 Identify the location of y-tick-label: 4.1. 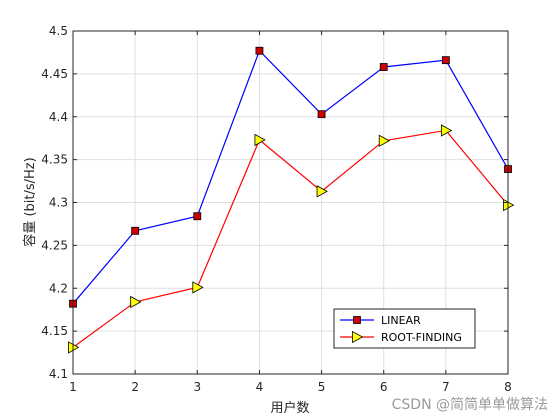
(58, 374).